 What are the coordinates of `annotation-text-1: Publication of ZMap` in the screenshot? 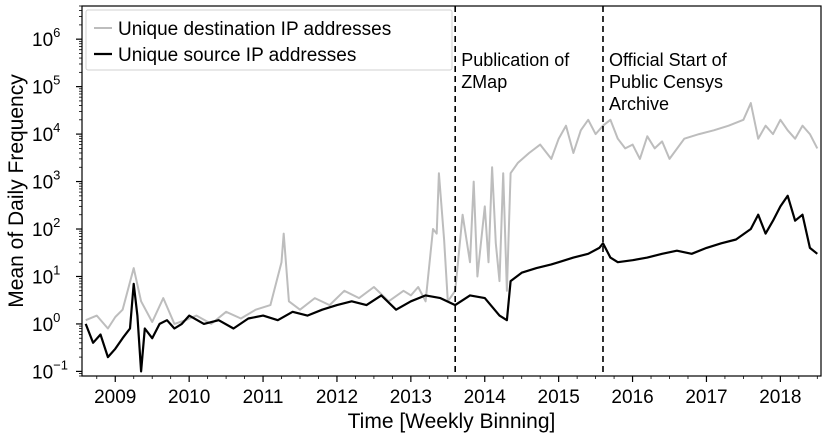 It's located at (515, 71).